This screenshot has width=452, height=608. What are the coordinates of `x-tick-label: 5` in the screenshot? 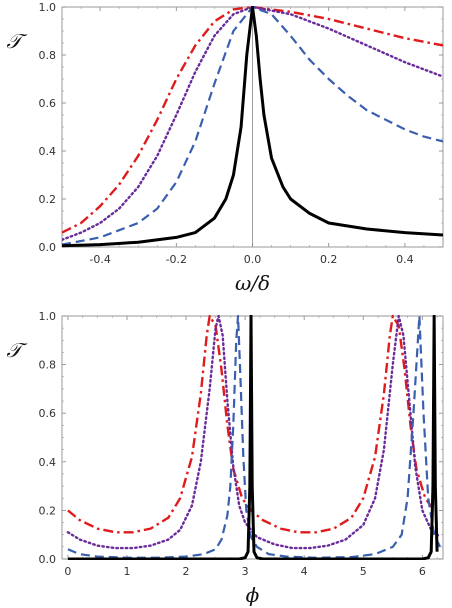 It's located at (363, 571).